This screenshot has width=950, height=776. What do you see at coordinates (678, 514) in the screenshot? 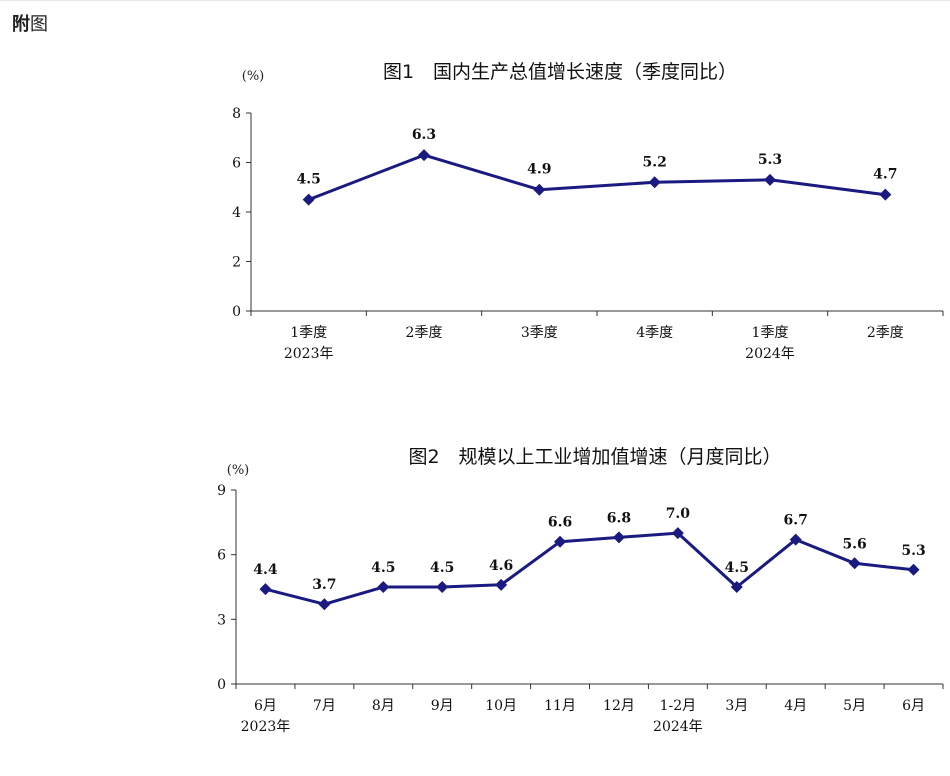
I see `data-label: 7.0` at bounding box center [678, 514].